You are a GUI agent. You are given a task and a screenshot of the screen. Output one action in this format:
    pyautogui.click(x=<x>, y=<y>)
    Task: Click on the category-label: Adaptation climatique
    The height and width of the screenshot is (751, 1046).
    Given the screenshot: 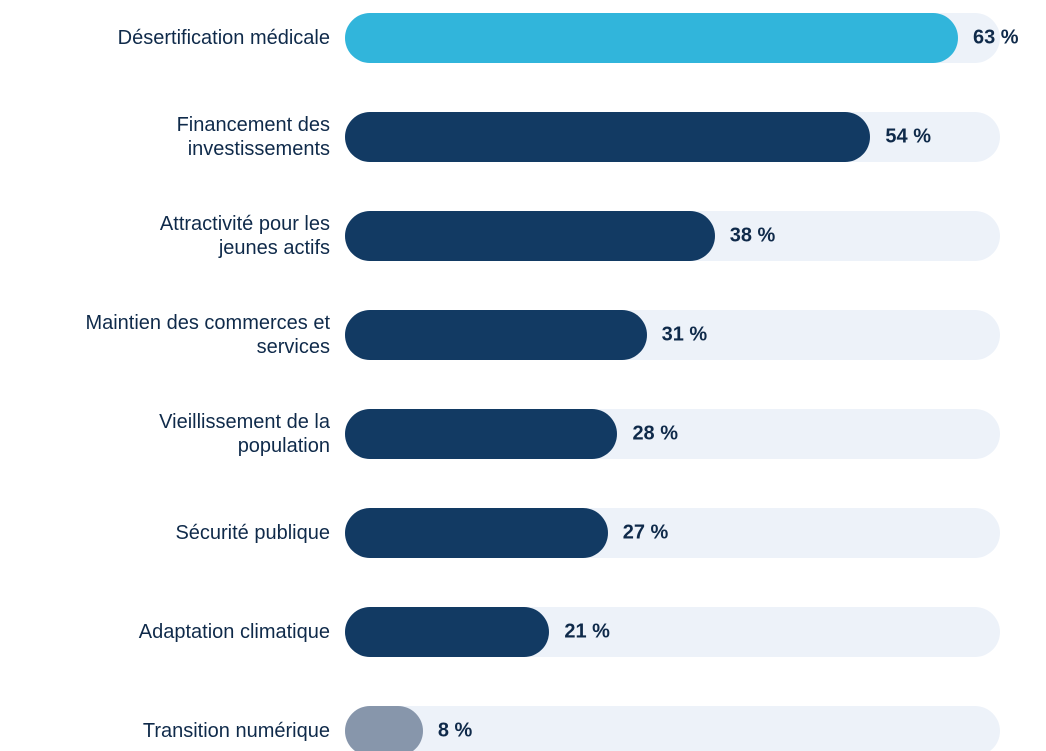 What is the action you would take?
    pyautogui.click(x=234, y=632)
    